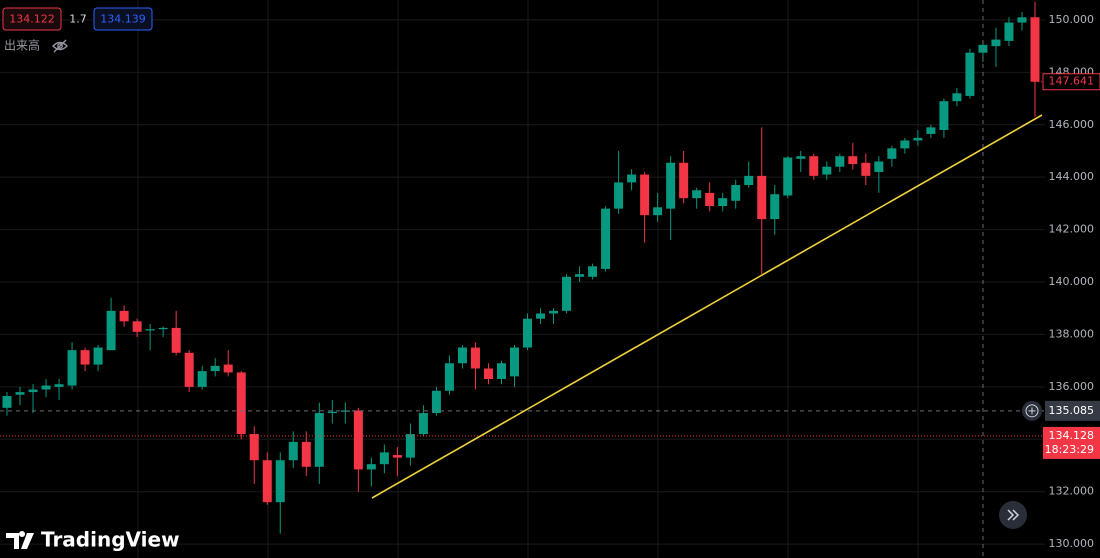 Image resolution: width=1100 pixels, height=558 pixels. Describe the element at coordinates (1072, 124) in the screenshot. I see `y-tick-label: 146.000` at that location.